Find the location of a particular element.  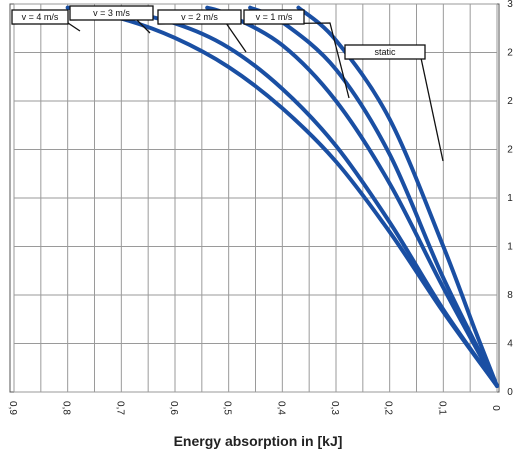

series-label-1: v = 3 m/s is located at coordinates (111, 13).